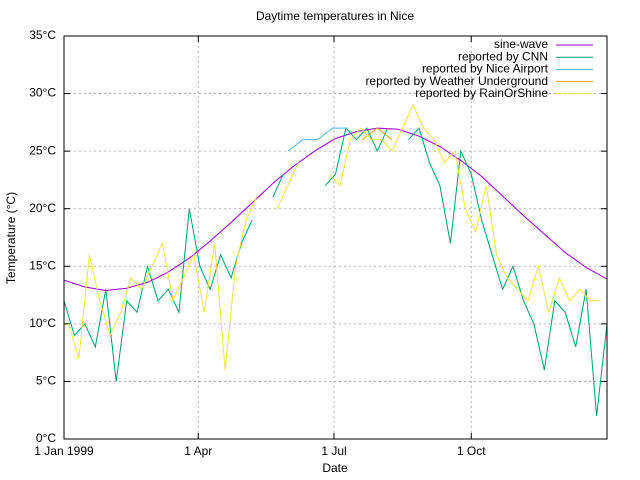 The width and height of the screenshot is (640, 480). What do you see at coordinates (456, 81) in the screenshot?
I see `legend-label: reported by Weather Underground` at bounding box center [456, 81].